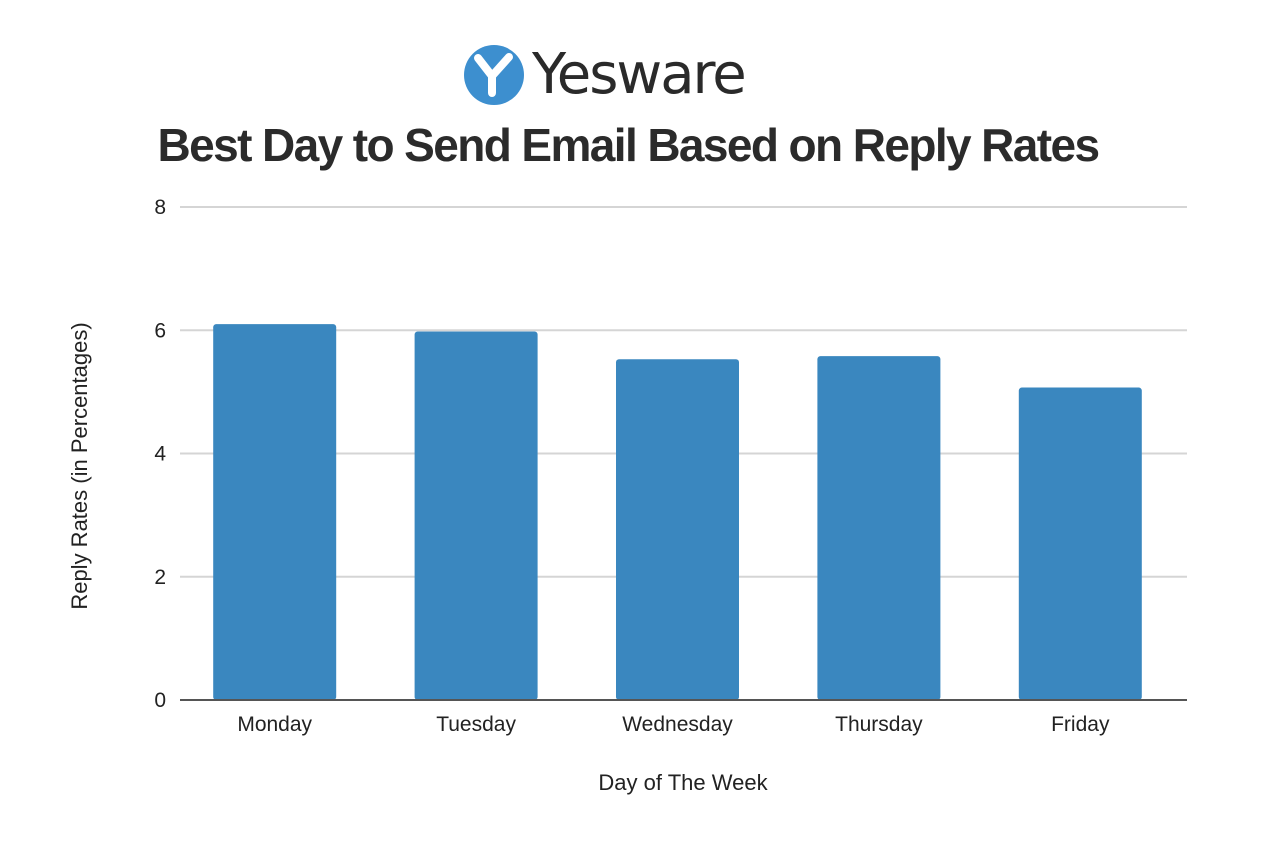 The height and width of the screenshot is (843, 1280). What do you see at coordinates (275, 512) in the screenshot?
I see `bar-monday` at bounding box center [275, 512].